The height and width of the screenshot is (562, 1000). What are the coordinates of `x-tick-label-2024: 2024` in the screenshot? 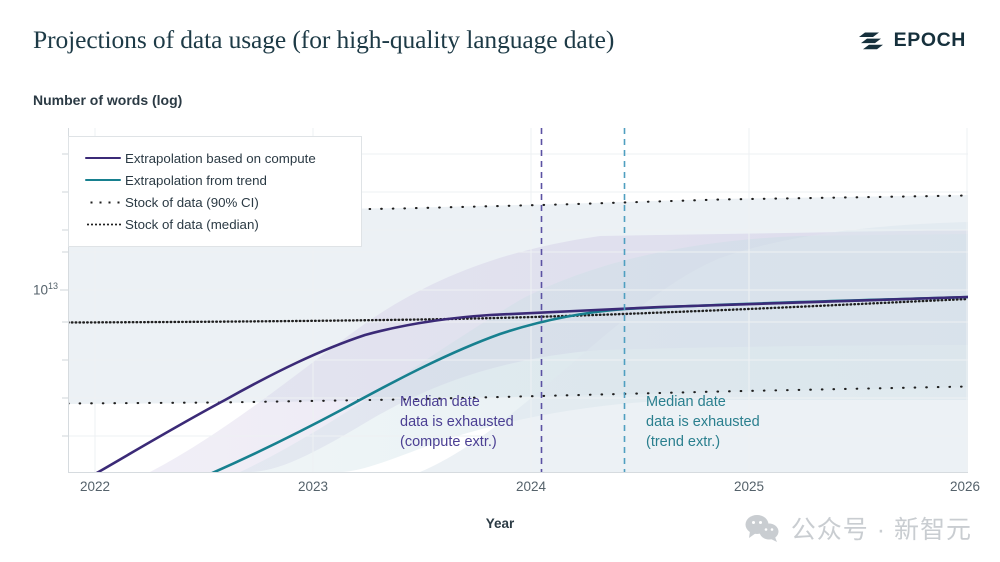 It's located at (531, 486).